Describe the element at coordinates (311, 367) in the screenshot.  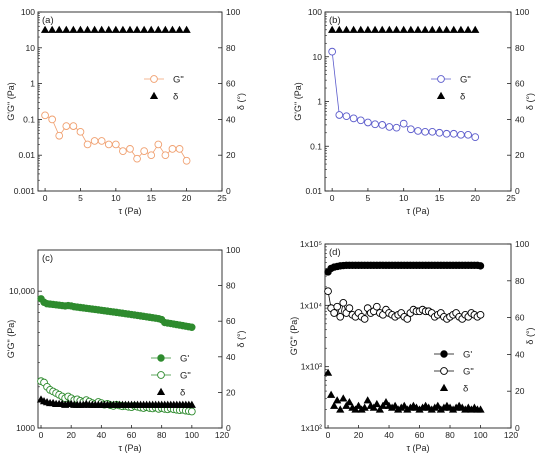
I see `y-tick-label: 1x10³` at that location.